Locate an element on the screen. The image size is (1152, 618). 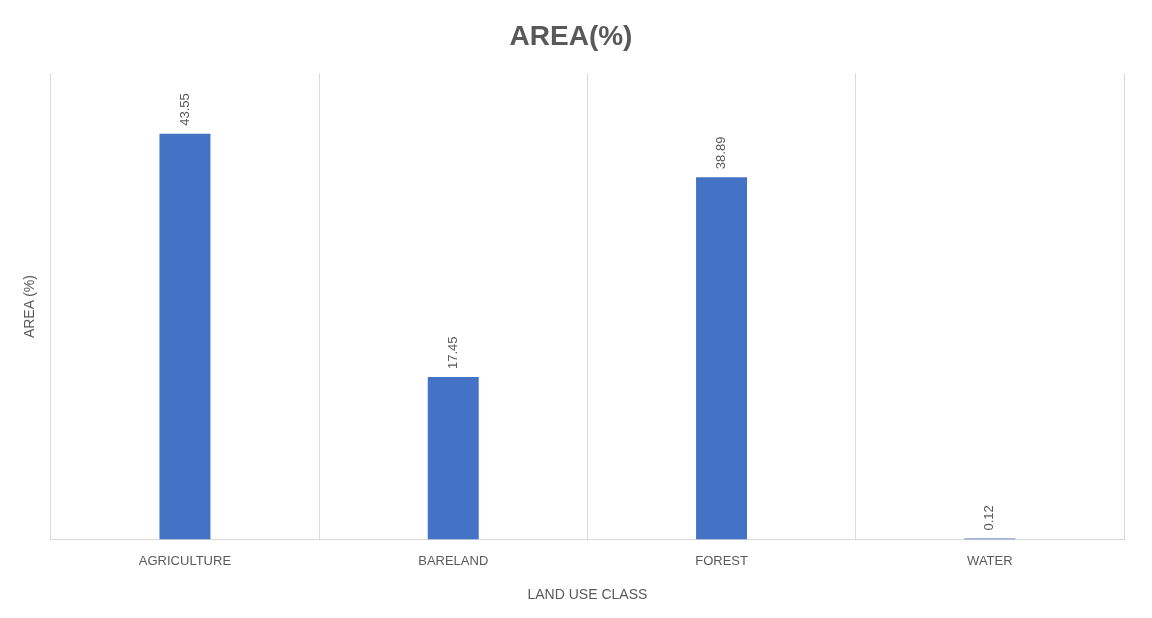
x-axis-title: LAND USE CLASS is located at coordinates (587, 594).